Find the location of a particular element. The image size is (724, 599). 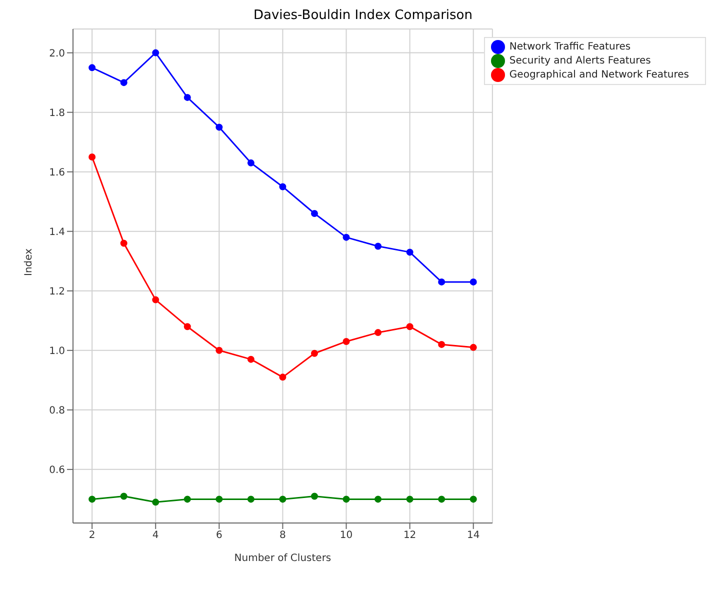

y-axis-title: Index is located at coordinates (29, 262).